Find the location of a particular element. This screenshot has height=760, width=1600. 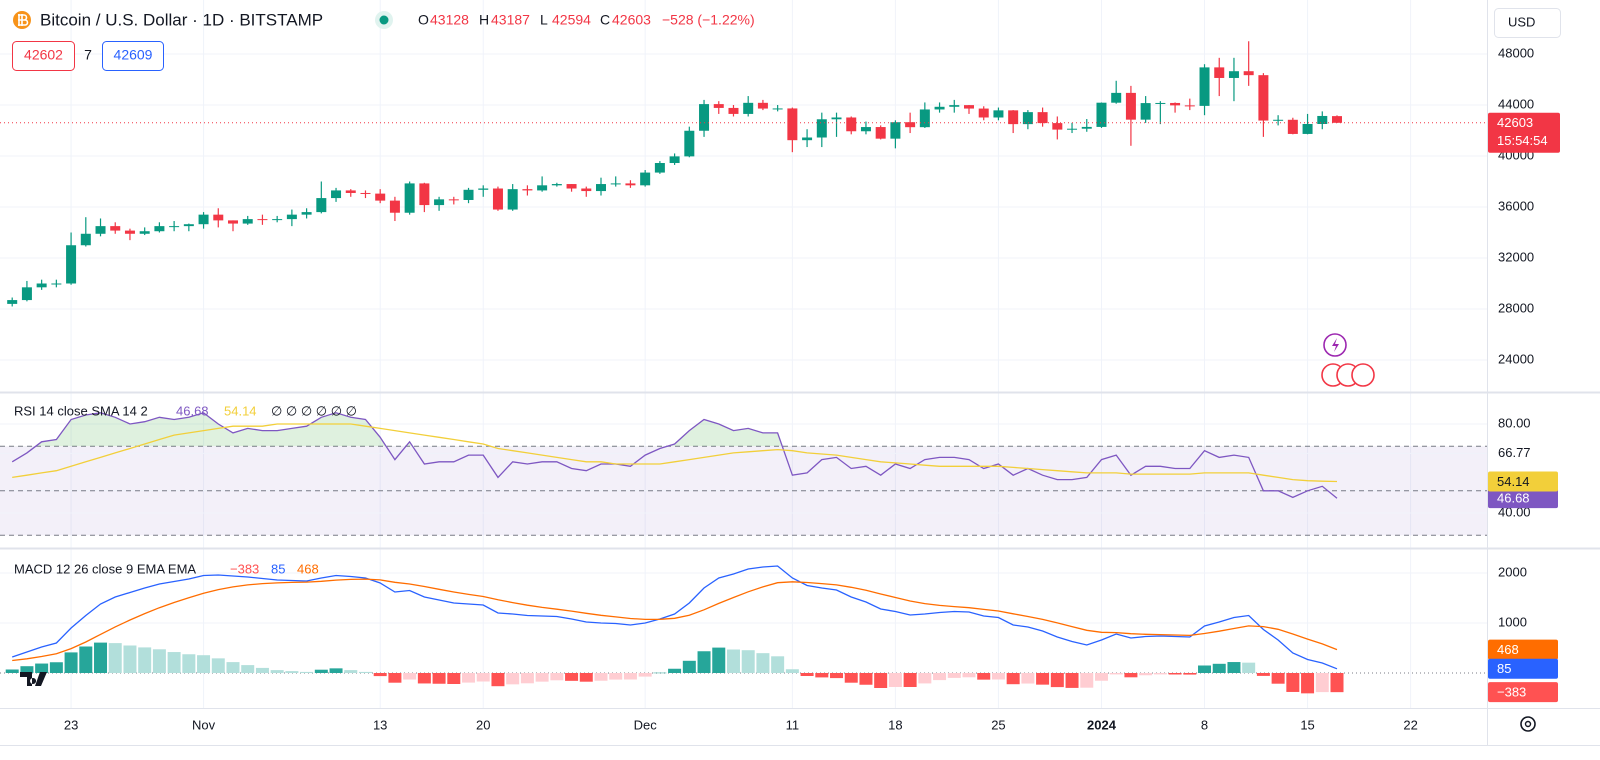

x-tick-label: 13 is located at coordinates (380, 724).